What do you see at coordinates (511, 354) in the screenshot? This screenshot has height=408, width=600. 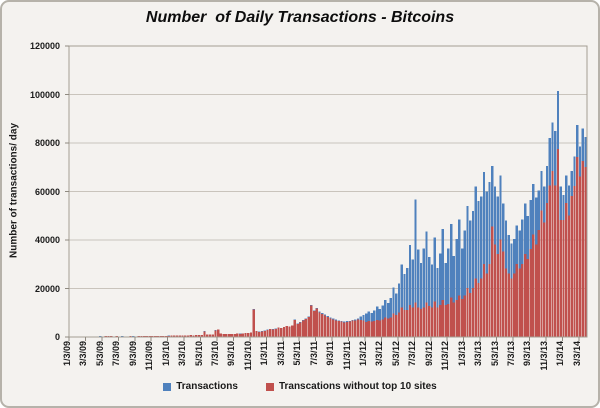 I see `x-axis-tick-label: 7/3/13` at bounding box center [511, 354].